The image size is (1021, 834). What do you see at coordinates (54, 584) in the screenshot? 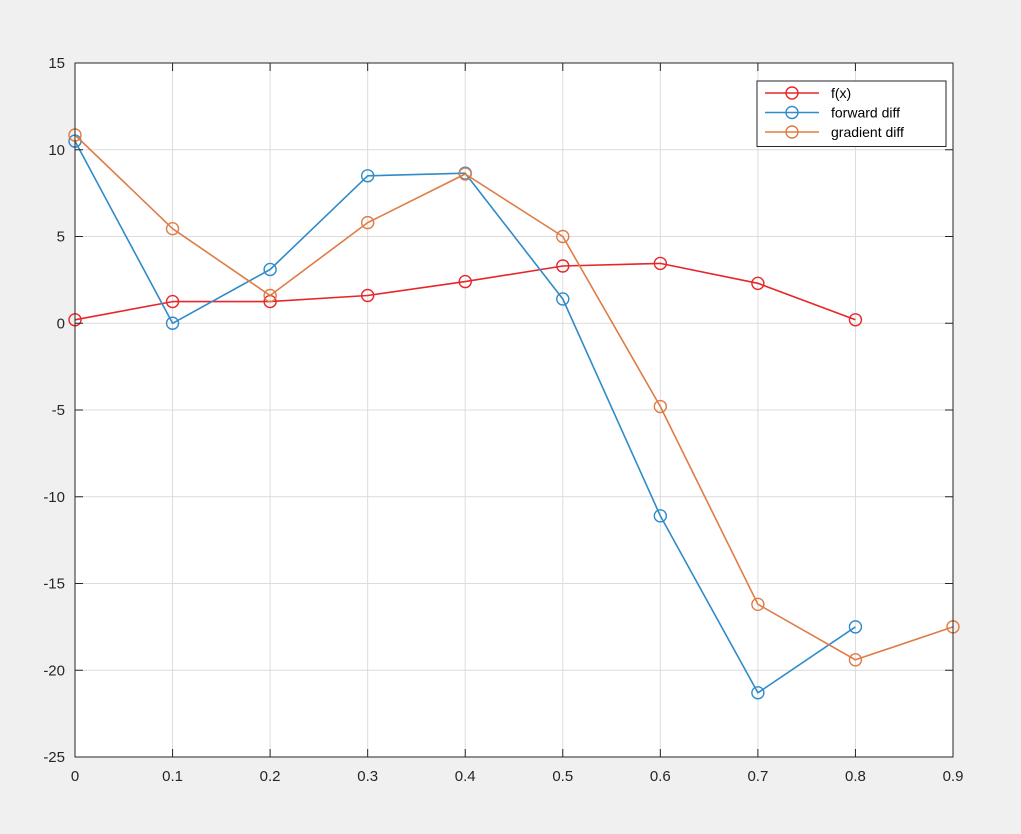
I see `y-tick-label: -15` at bounding box center [54, 584].